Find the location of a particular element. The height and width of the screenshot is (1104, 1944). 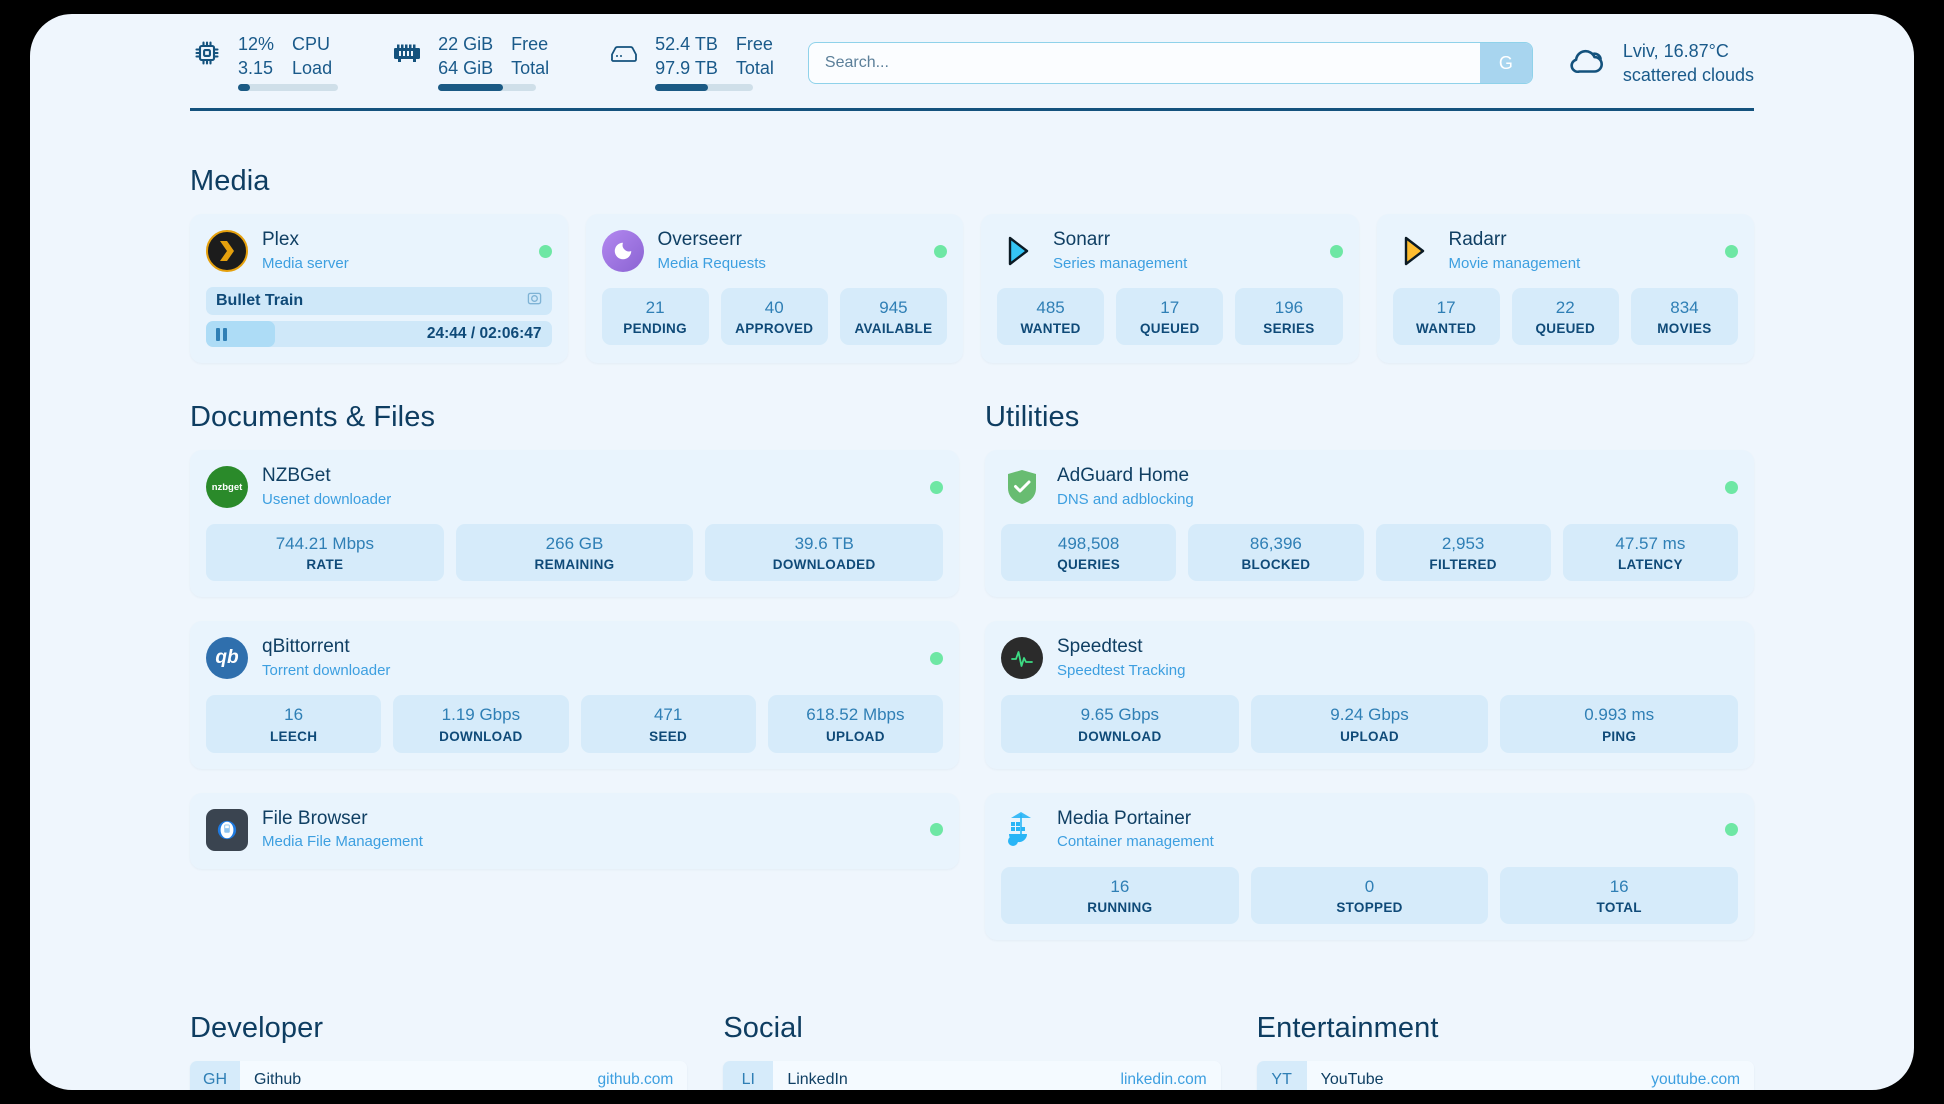

bookmark-name: LinkedIn is located at coordinates (817, 1079).